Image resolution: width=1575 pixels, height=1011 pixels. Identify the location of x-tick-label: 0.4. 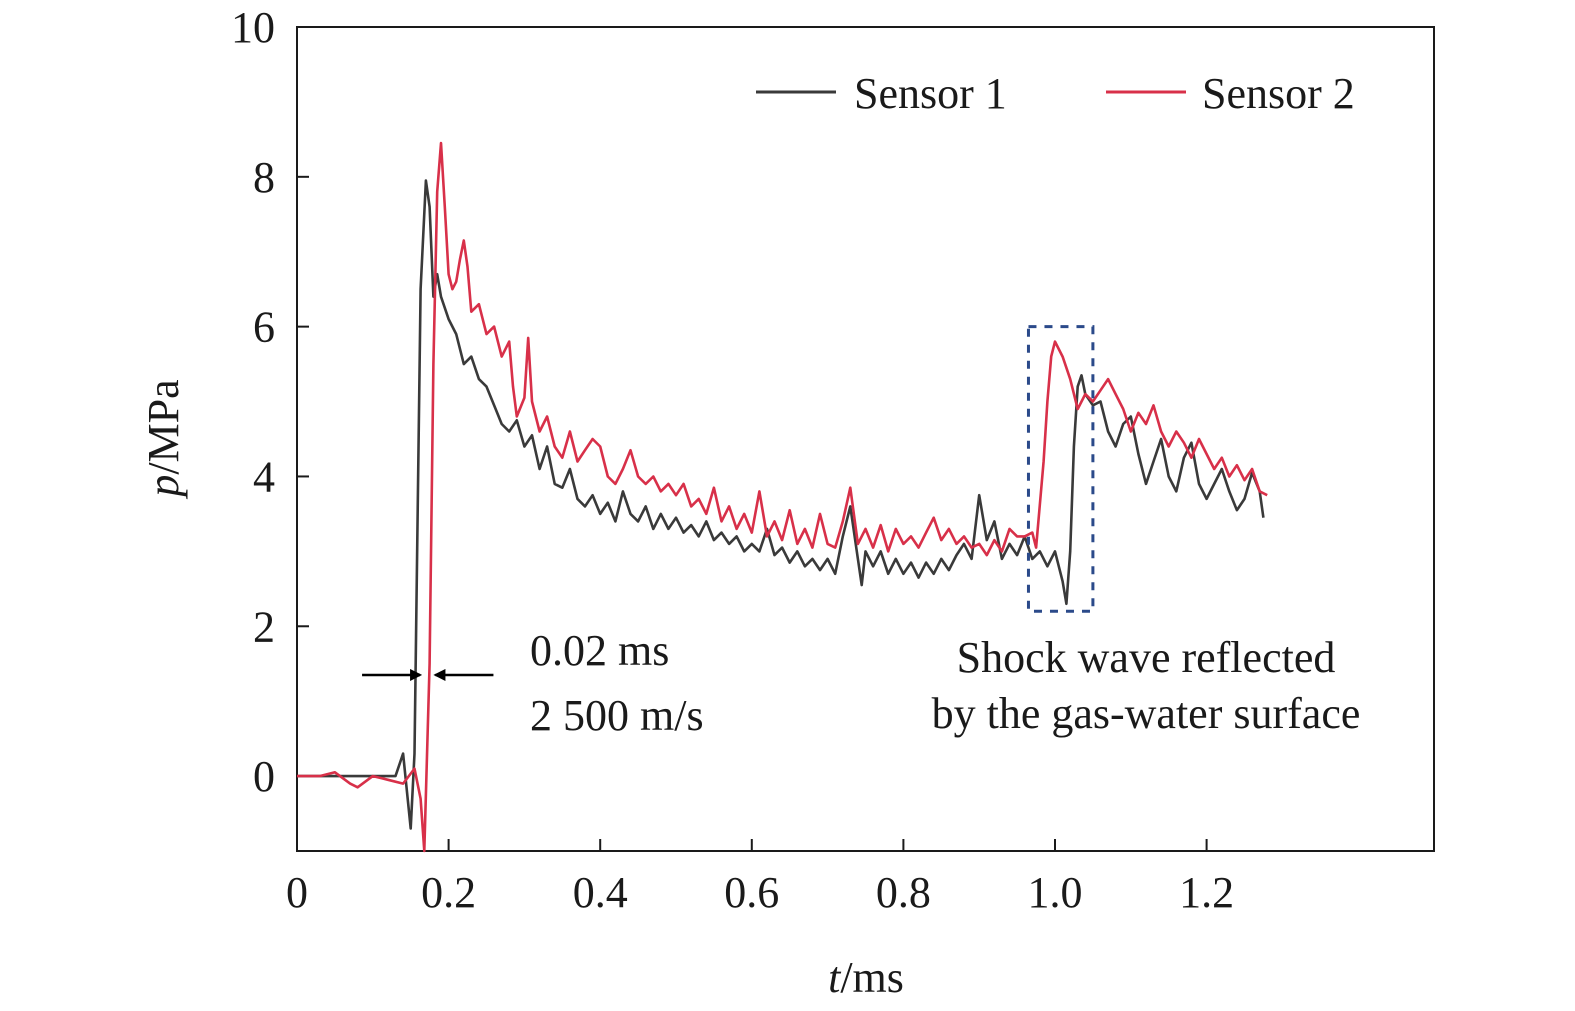
(600, 892).